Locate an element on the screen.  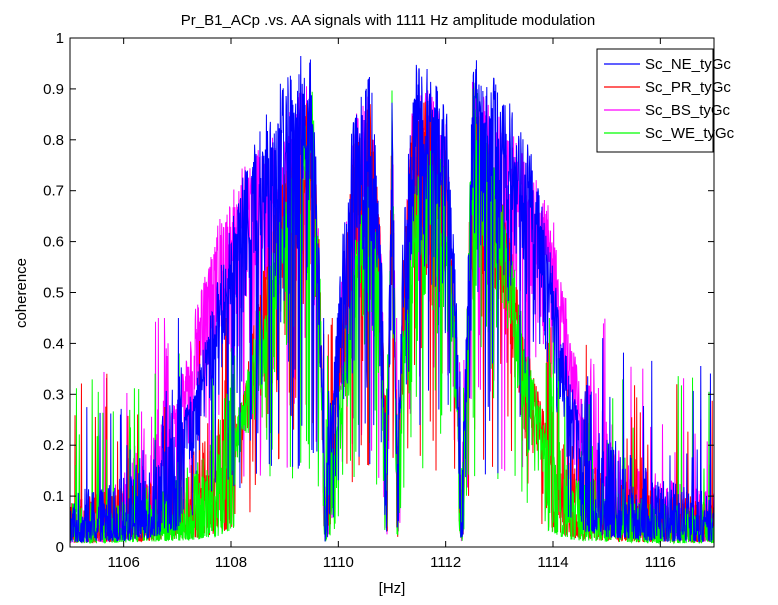
legend-label: Sc_BS_tyGc is located at coordinates (688, 110).